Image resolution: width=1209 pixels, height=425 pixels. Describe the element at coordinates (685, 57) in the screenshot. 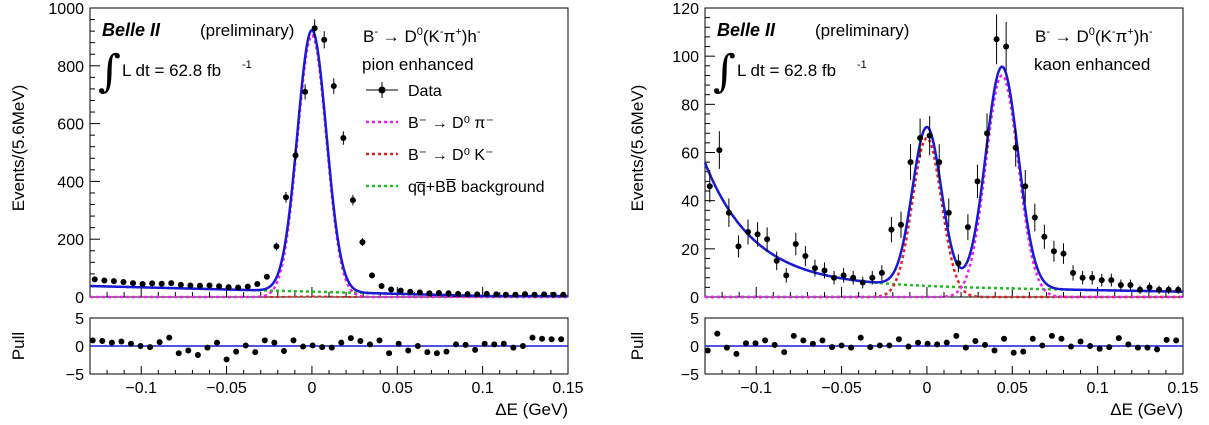

I see `y-tick-label: 100` at that location.